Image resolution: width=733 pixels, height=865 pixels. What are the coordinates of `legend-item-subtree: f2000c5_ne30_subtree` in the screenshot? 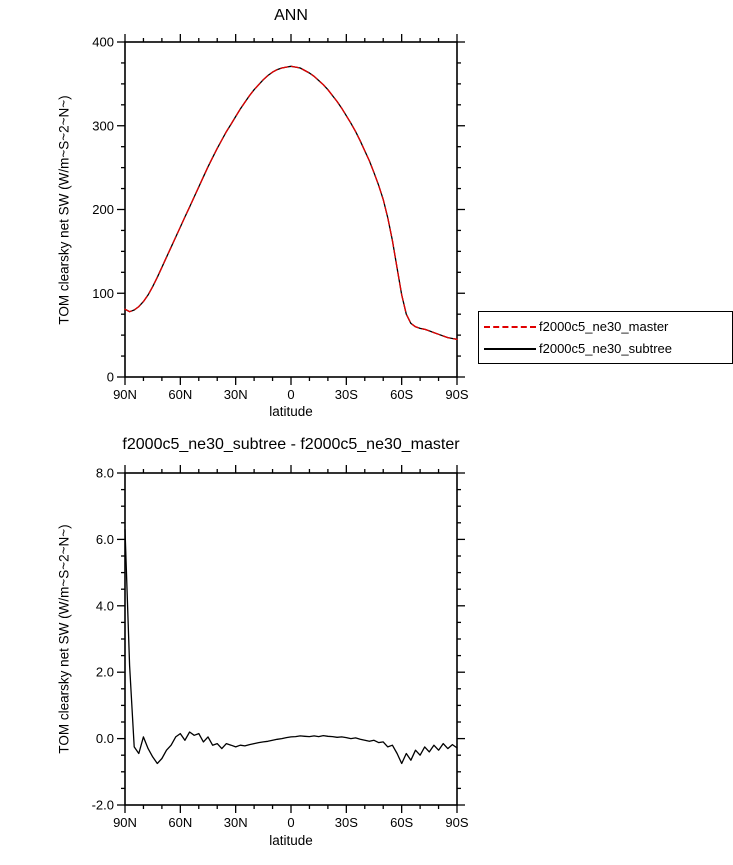 It's located at (605, 348).